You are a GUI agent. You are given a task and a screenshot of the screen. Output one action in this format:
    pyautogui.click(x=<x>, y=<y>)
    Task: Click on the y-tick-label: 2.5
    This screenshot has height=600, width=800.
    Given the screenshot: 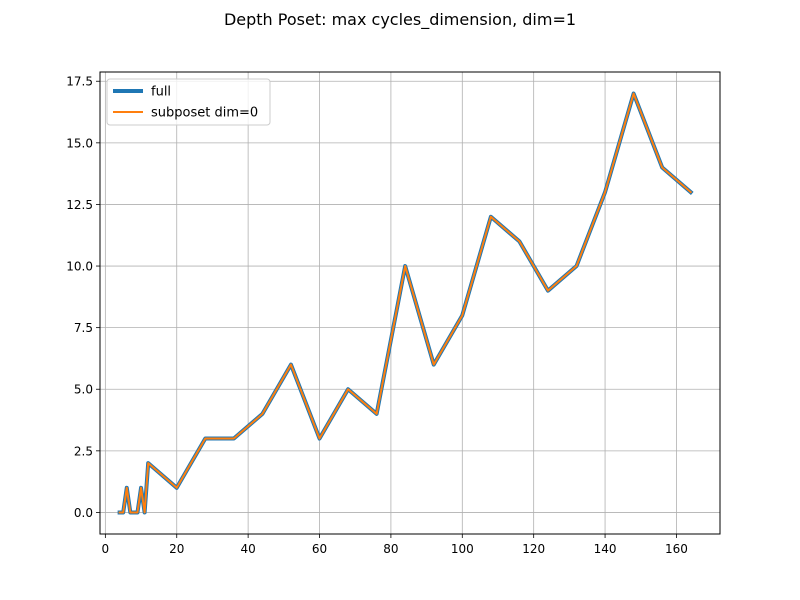 What is the action you would take?
    pyautogui.click(x=83, y=451)
    